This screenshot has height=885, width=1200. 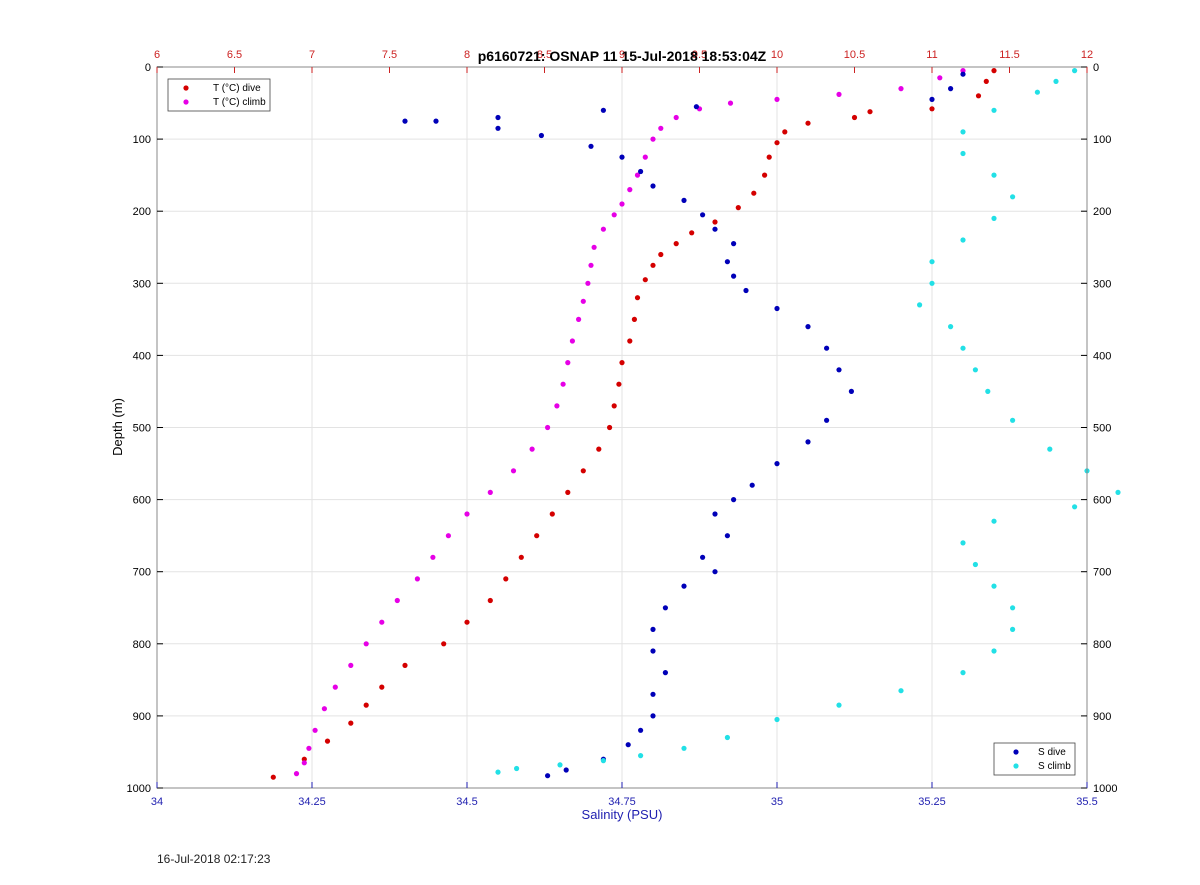 I want to click on x-top-tick-label: 9.5, so click(x=699, y=55).